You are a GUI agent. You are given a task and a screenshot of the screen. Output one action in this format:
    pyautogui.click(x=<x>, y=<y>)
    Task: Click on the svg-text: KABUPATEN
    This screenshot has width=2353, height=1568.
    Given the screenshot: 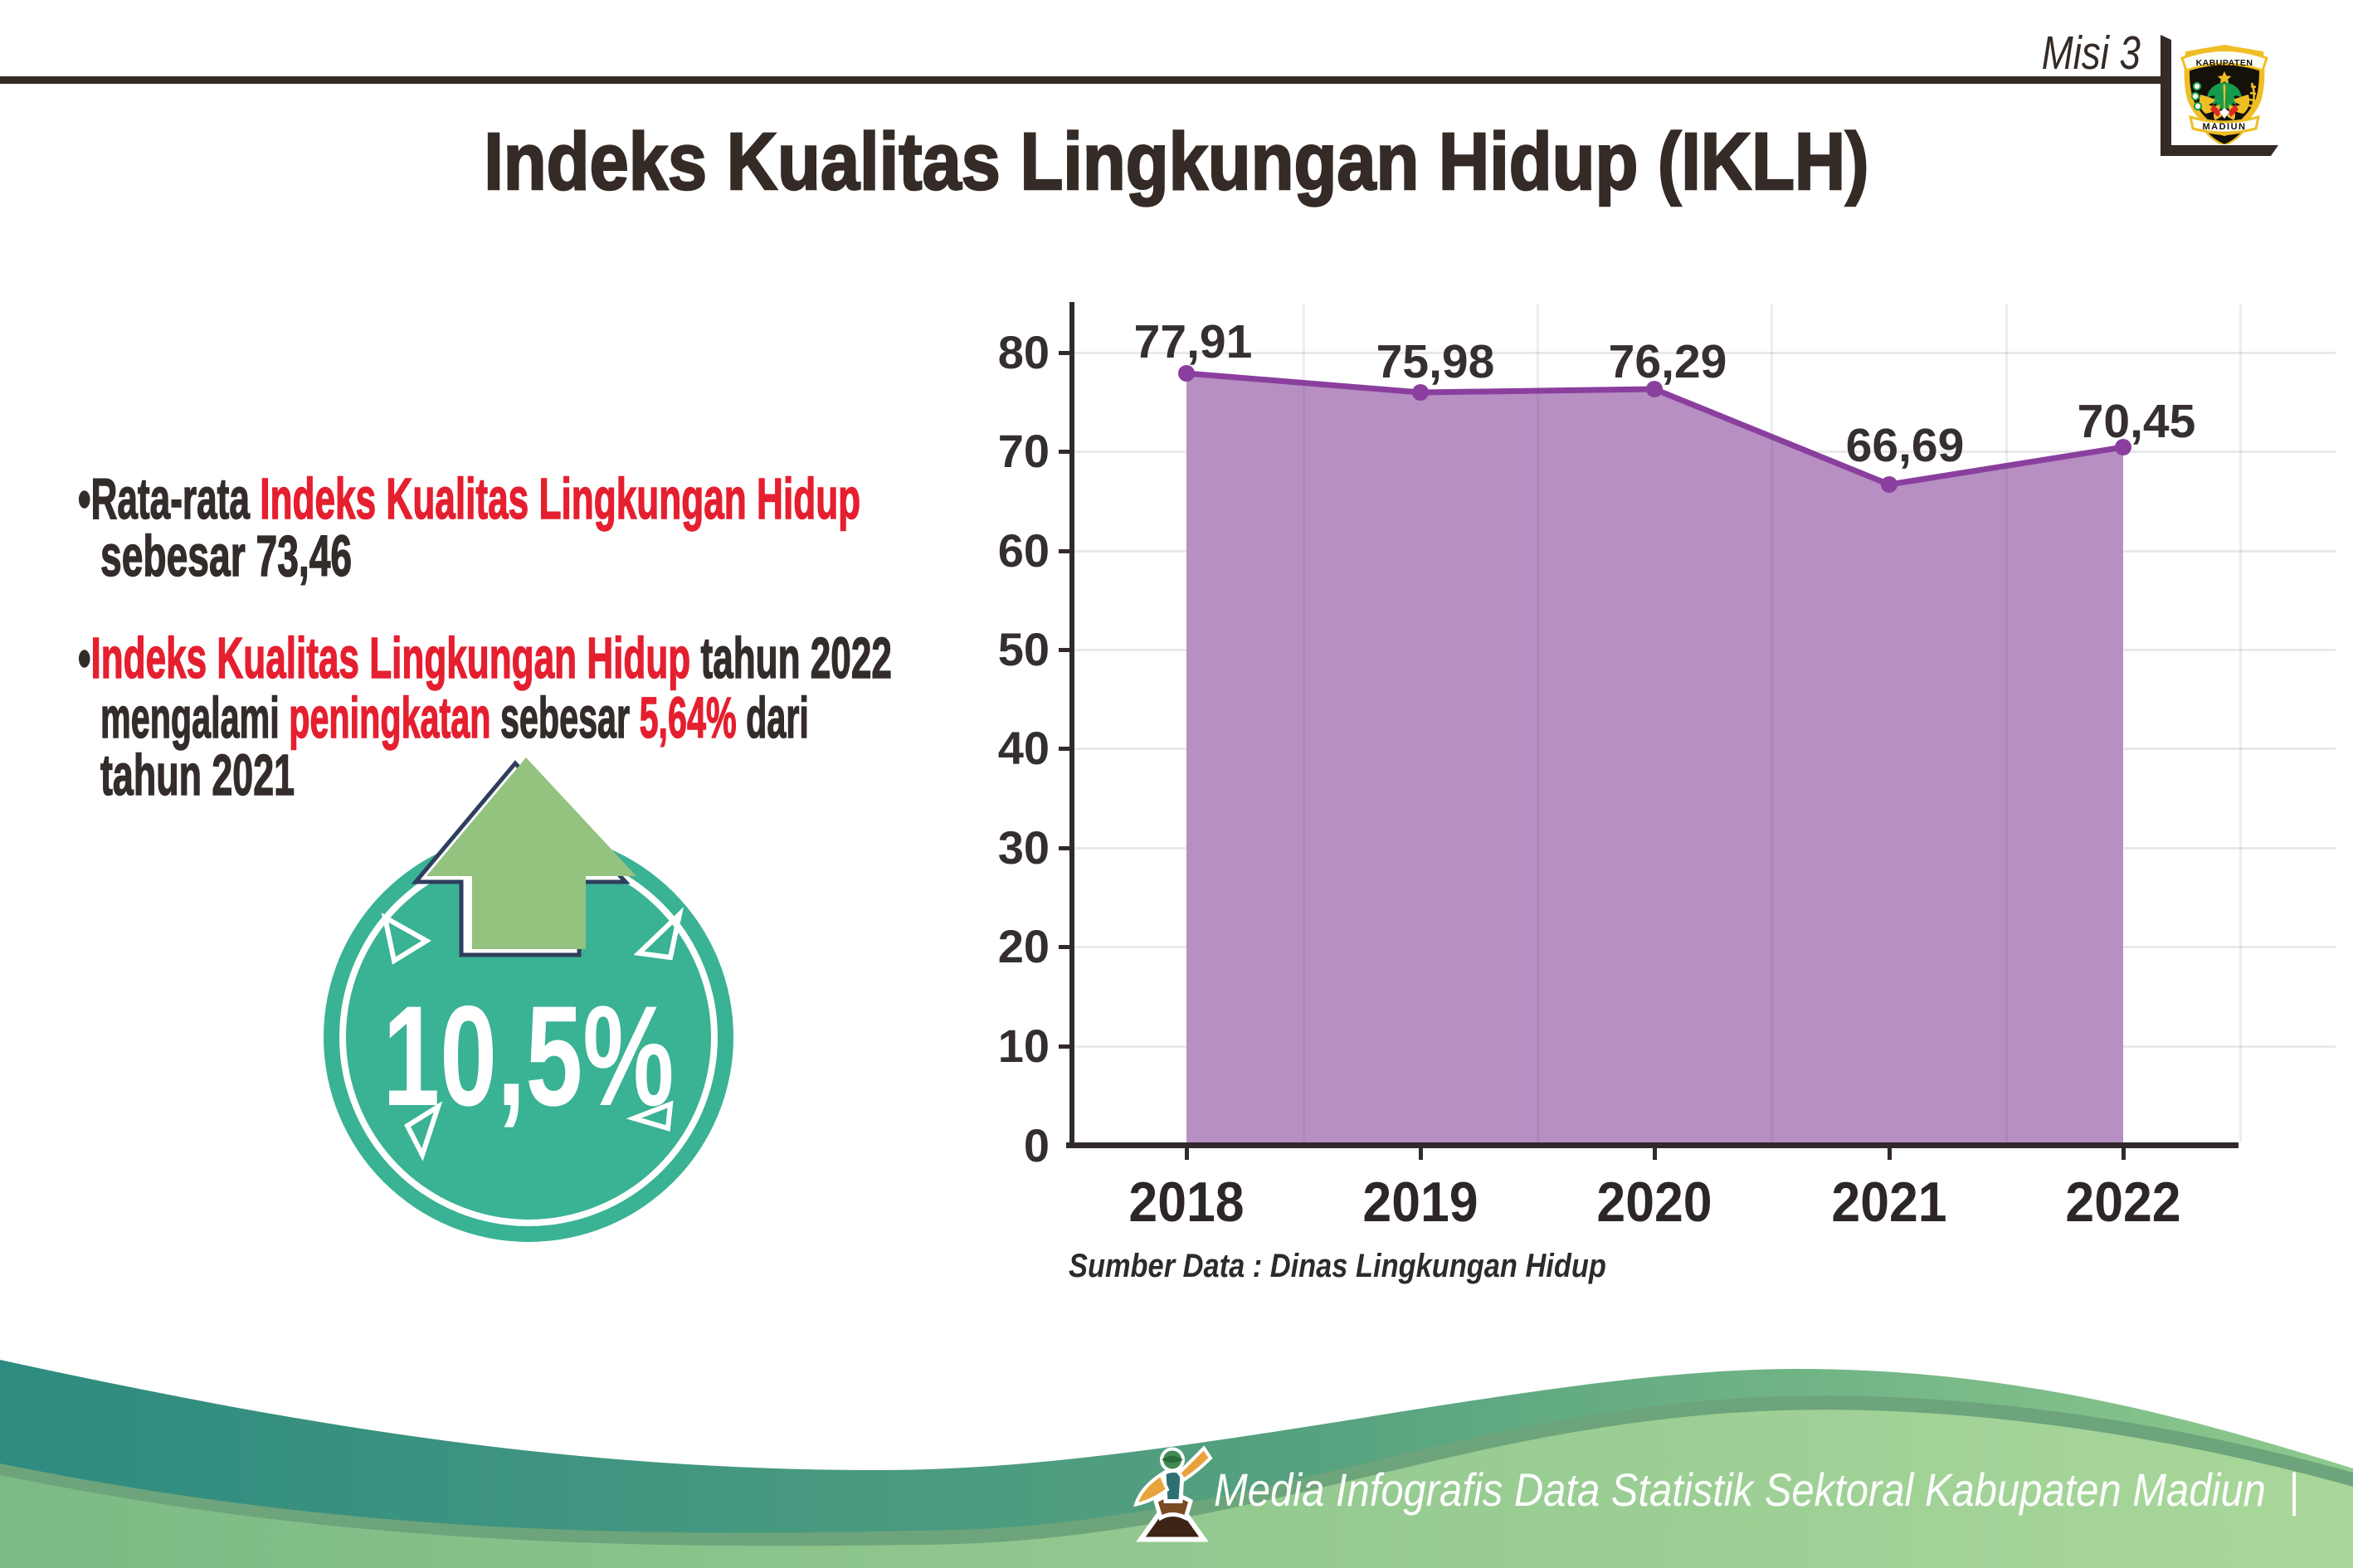 What is the action you would take?
    pyautogui.click(x=2224, y=63)
    